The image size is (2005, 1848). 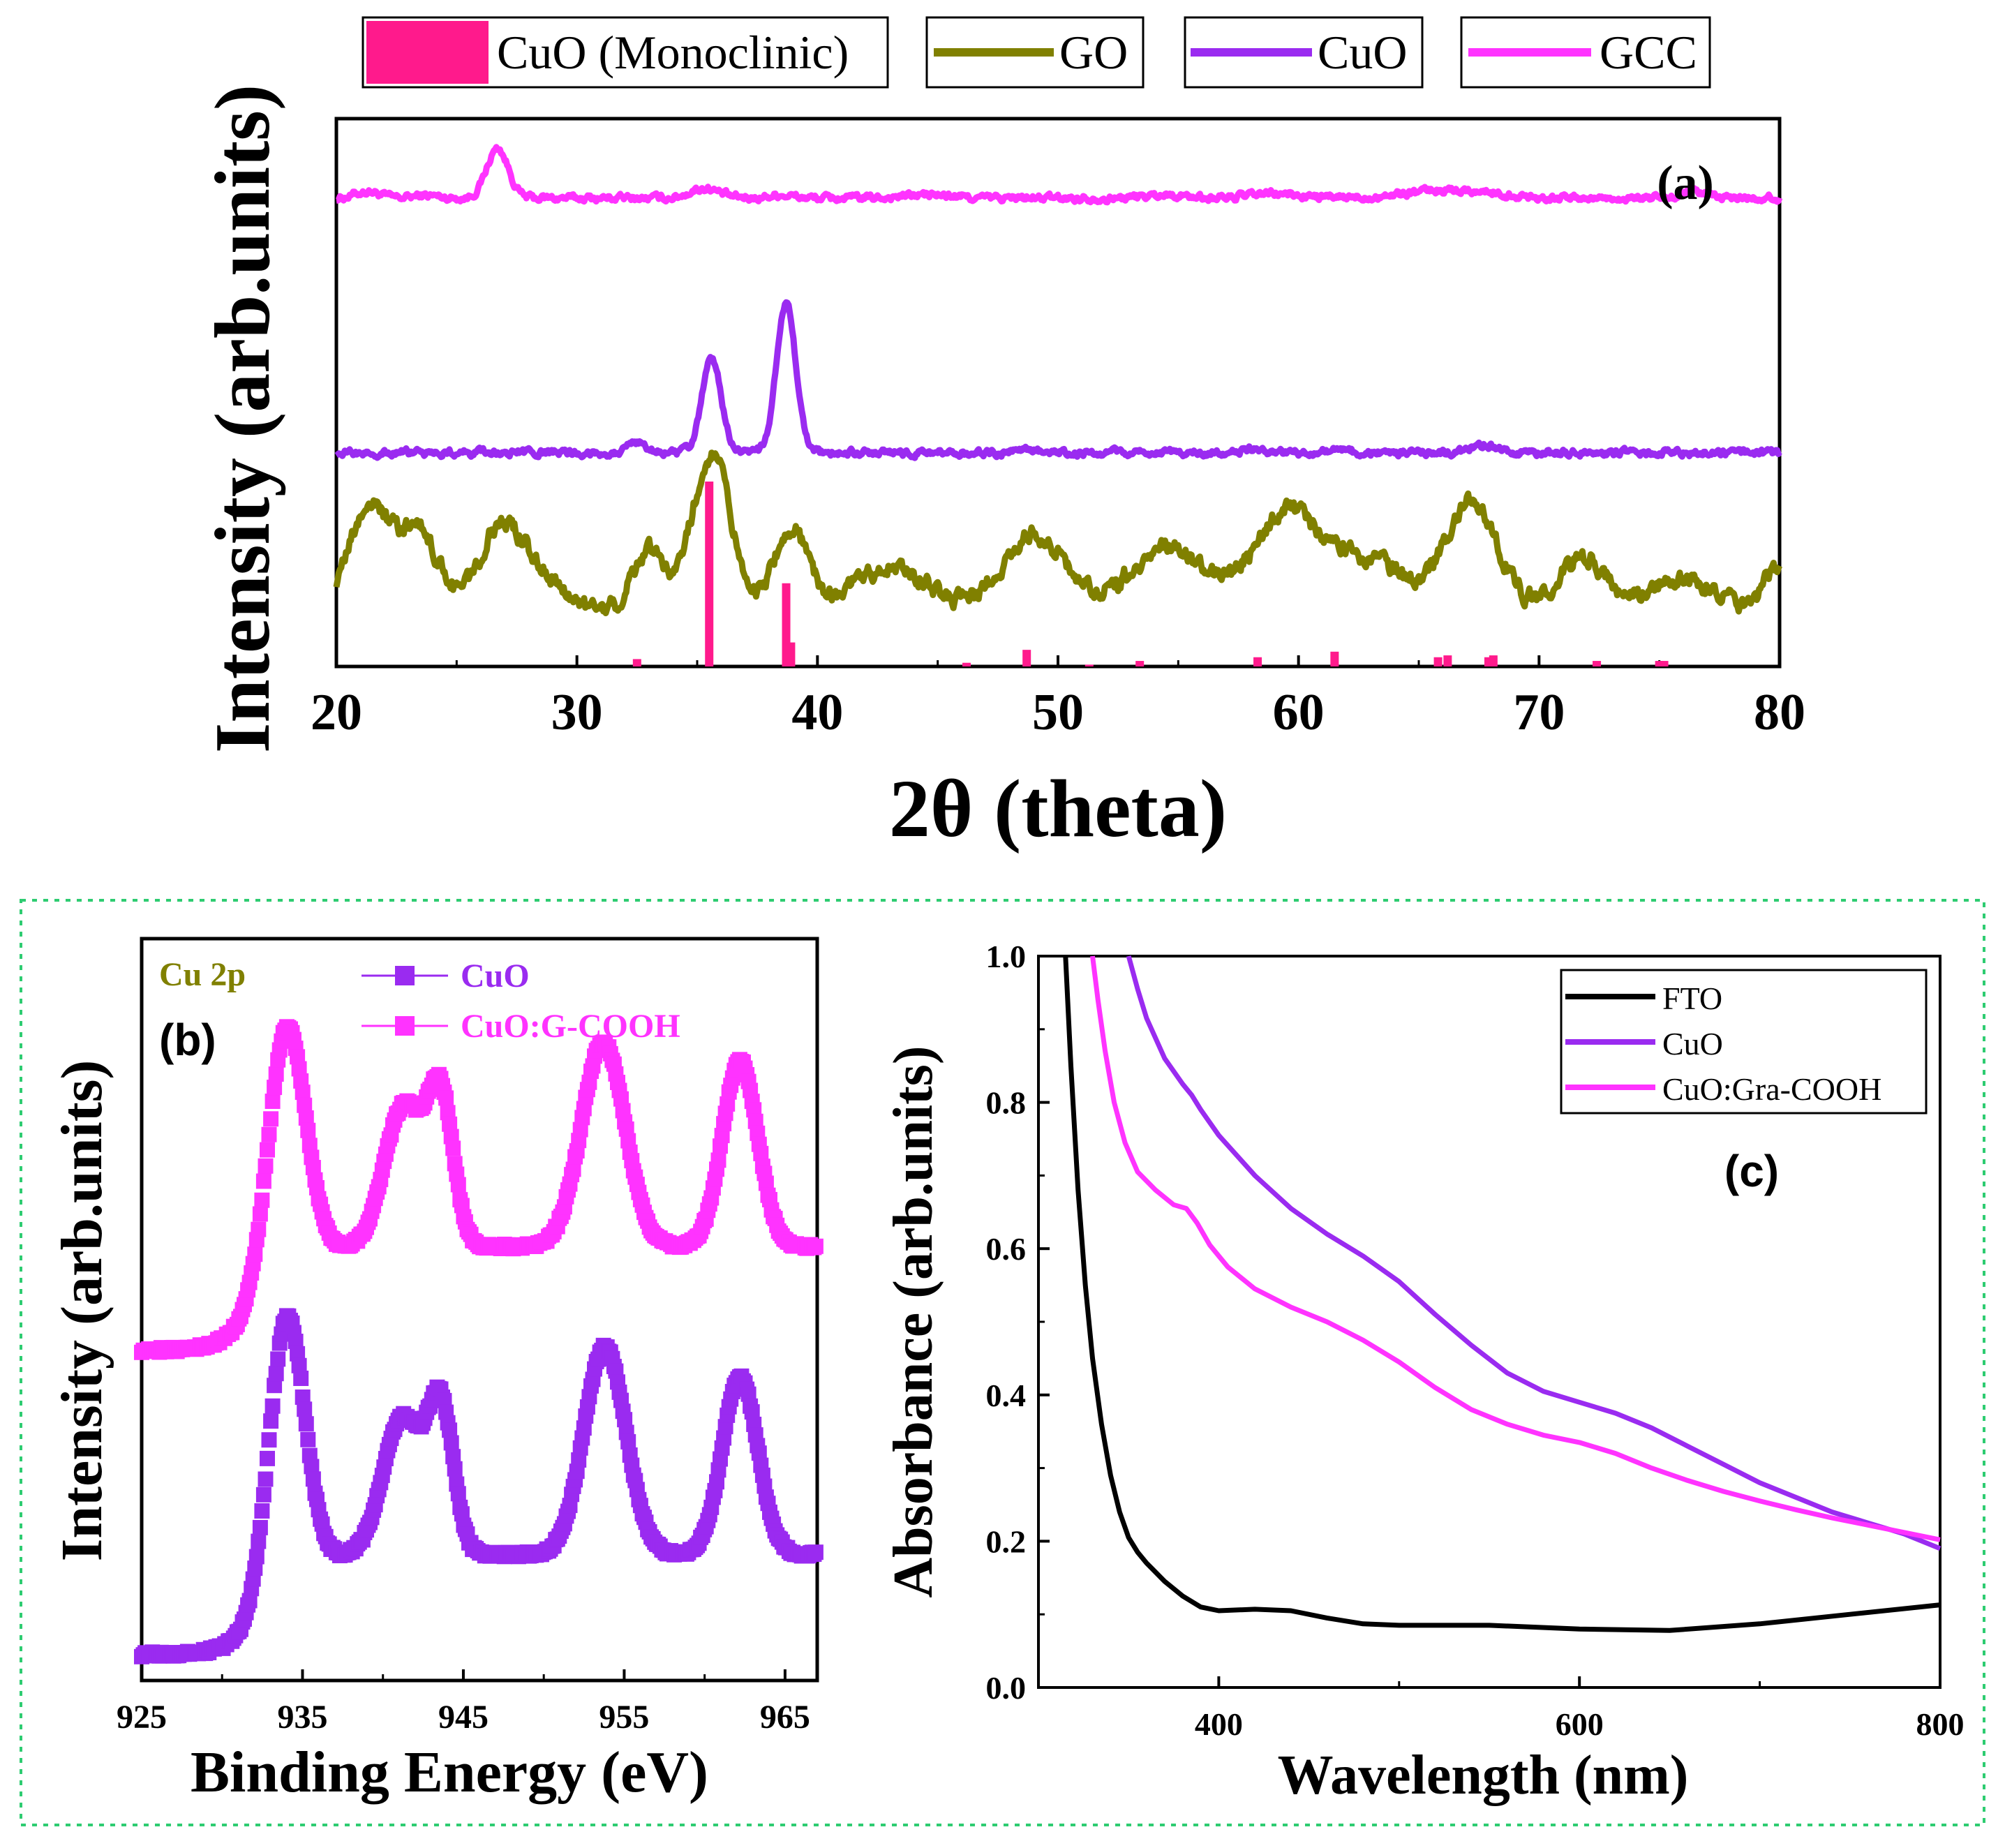 I want to click on x-tick-label: 30, so click(x=577, y=712).